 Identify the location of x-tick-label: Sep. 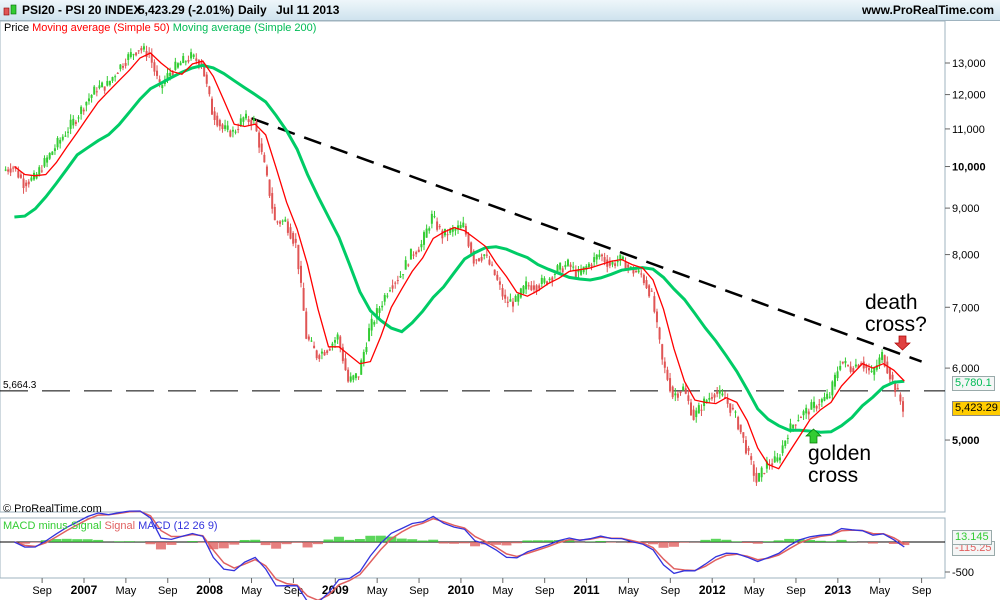
(168, 591).